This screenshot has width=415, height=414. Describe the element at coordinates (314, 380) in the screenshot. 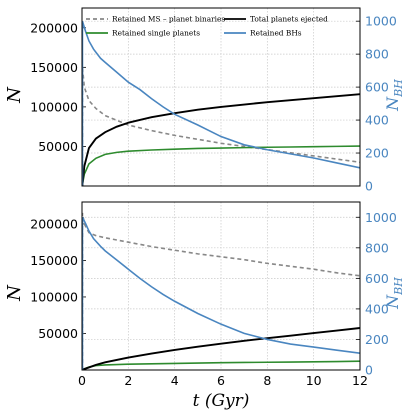

I see `x-tick-label: 10` at that location.